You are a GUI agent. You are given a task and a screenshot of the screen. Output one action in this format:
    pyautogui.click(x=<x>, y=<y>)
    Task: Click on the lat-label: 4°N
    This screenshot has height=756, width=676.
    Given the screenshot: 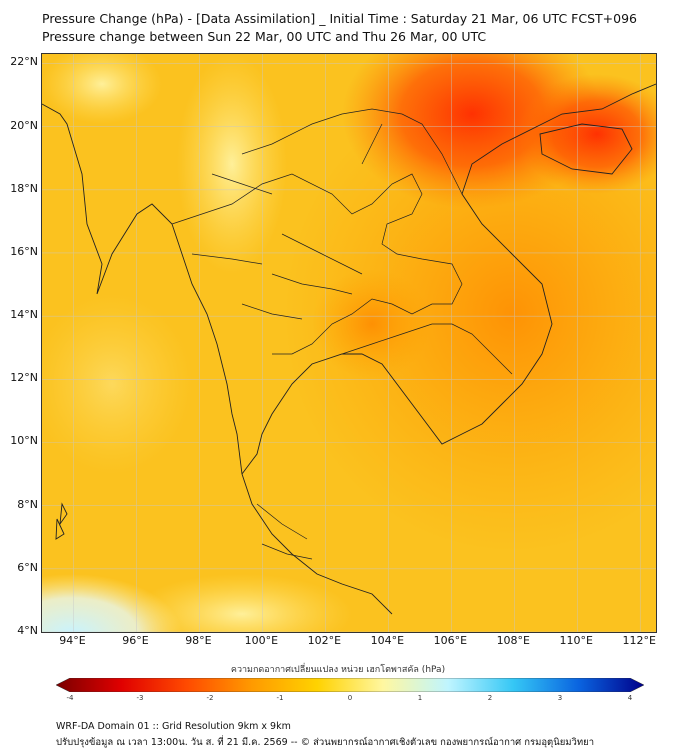 What is the action you would take?
    pyautogui.click(x=27, y=630)
    